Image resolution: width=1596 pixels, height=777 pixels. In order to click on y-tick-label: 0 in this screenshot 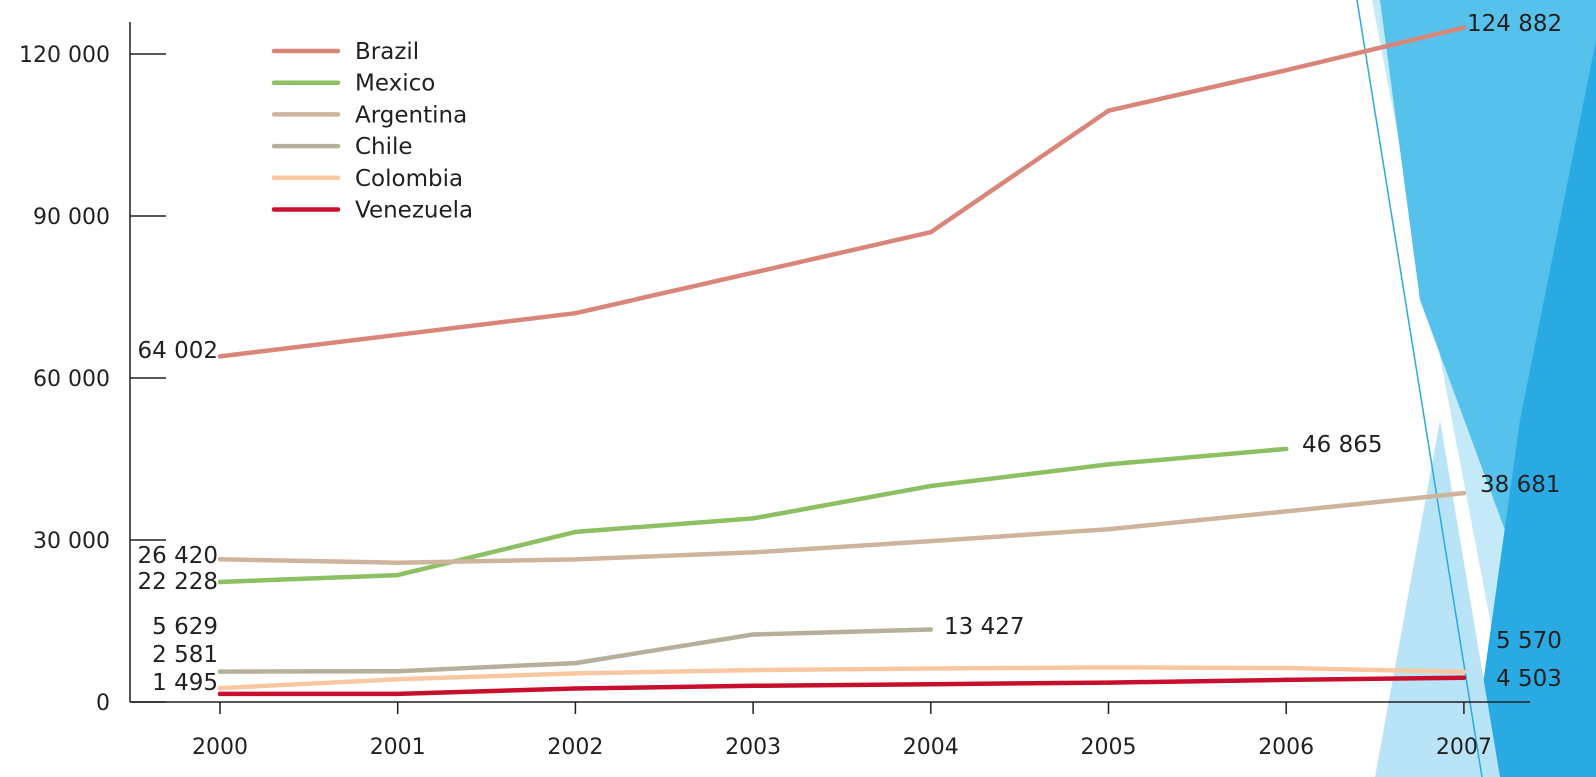, I will do `click(103, 703)`.